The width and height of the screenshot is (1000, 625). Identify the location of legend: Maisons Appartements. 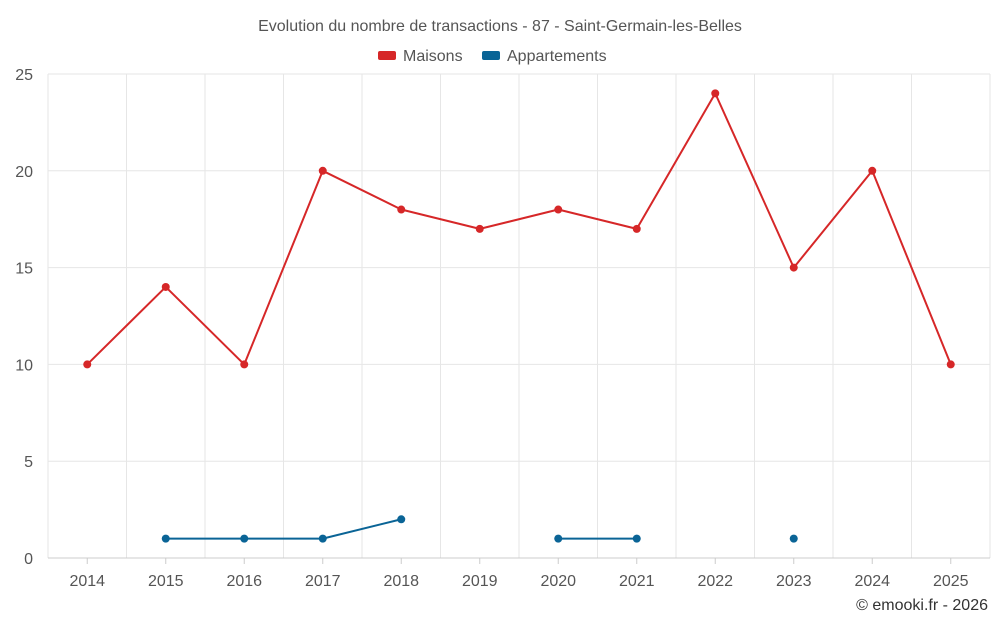
(492, 56).